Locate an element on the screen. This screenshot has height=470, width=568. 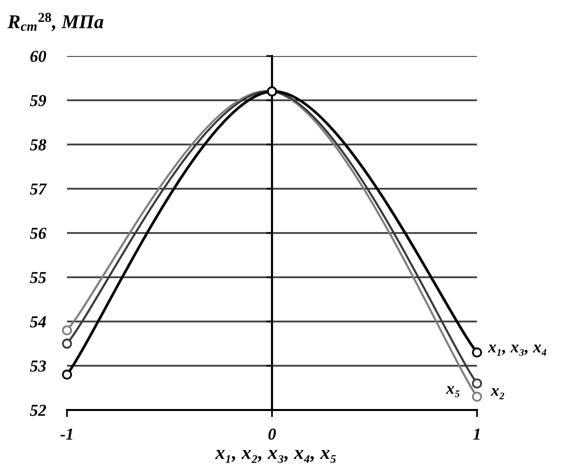
series-label: x₂ is located at coordinates (497, 394).